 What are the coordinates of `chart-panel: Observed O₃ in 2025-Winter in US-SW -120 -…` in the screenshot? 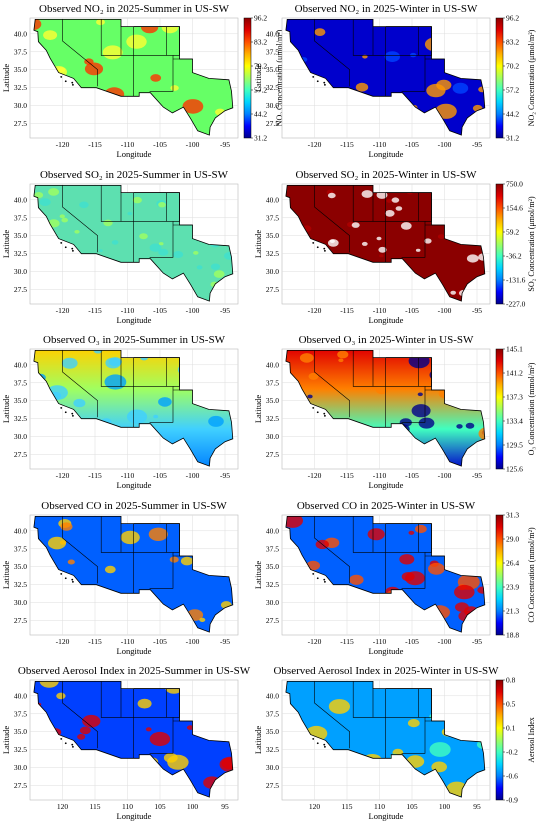 It's located at (394, 412).